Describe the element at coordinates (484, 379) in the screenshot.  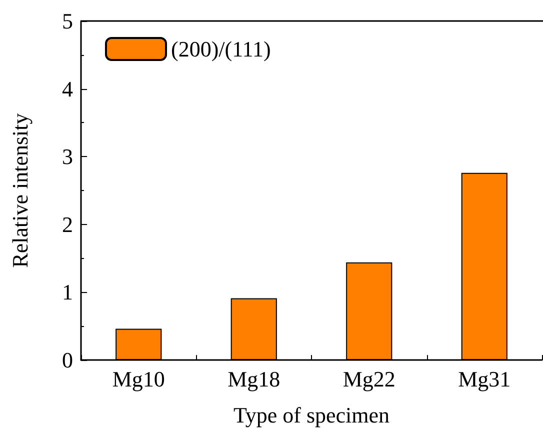
I see `x-tick-label: Mg31` at that location.